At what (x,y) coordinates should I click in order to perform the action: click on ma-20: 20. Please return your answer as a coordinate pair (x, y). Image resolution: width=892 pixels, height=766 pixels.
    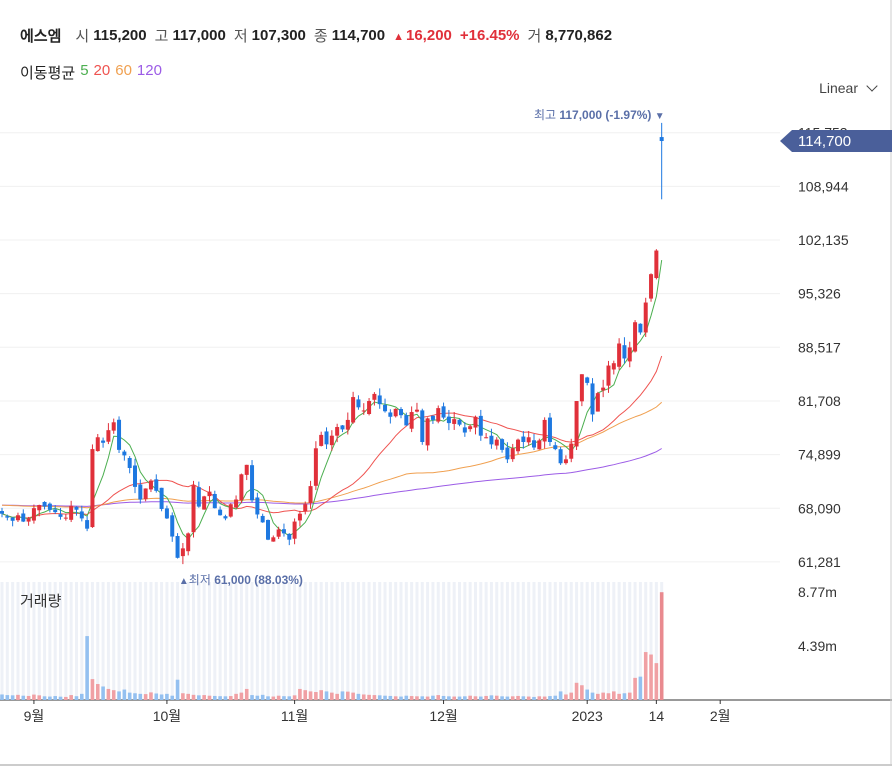
    Looking at the image, I should click on (102, 70).